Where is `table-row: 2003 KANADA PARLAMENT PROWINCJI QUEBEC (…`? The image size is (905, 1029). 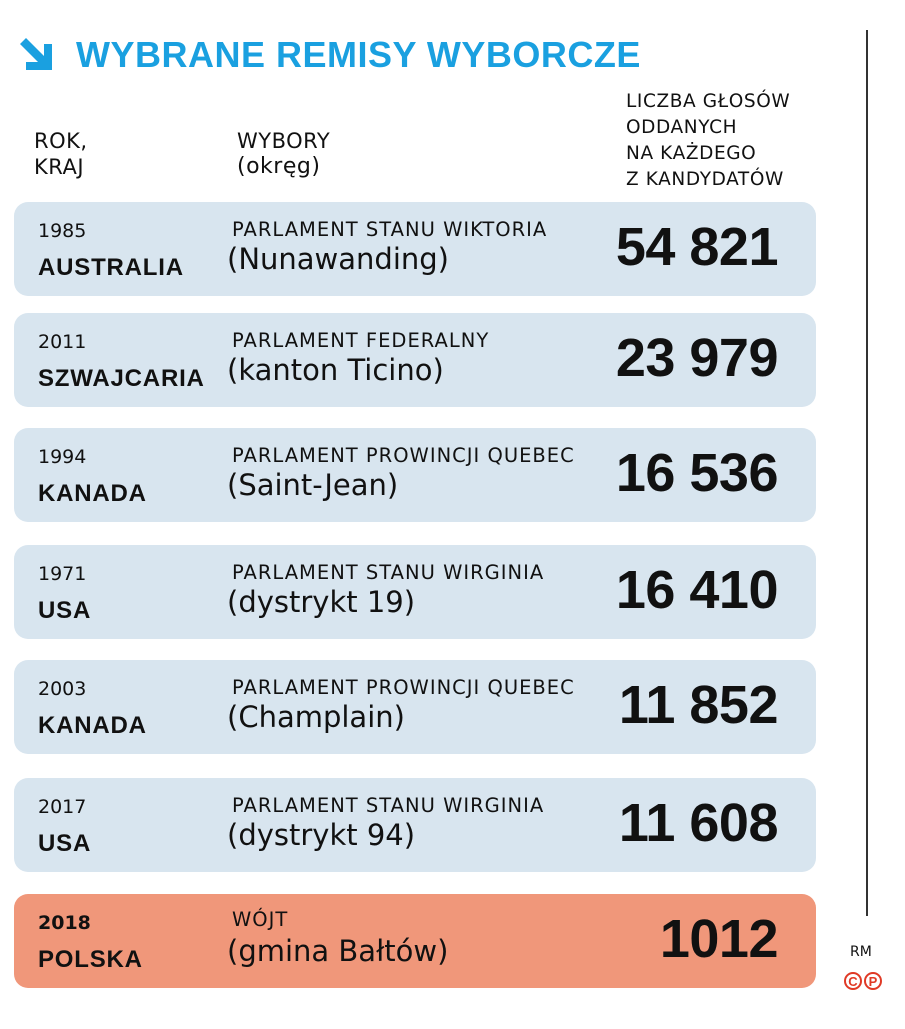 table-row: 2003 KANADA PARLAMENT PROWINCJI QUEBEC (… is located at coordinates (415, 707).